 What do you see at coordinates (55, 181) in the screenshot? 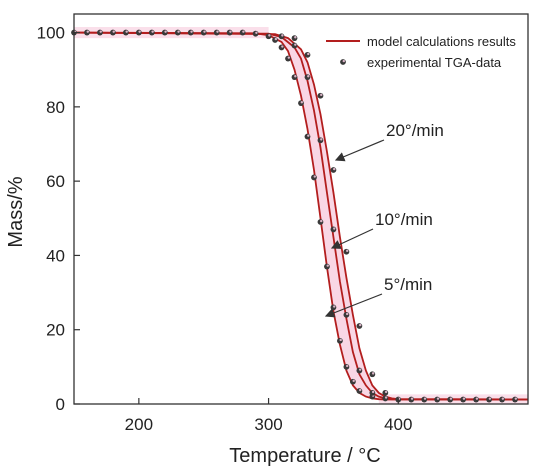
I see `y-tick-label: 60` at bounding box center [55, 181].